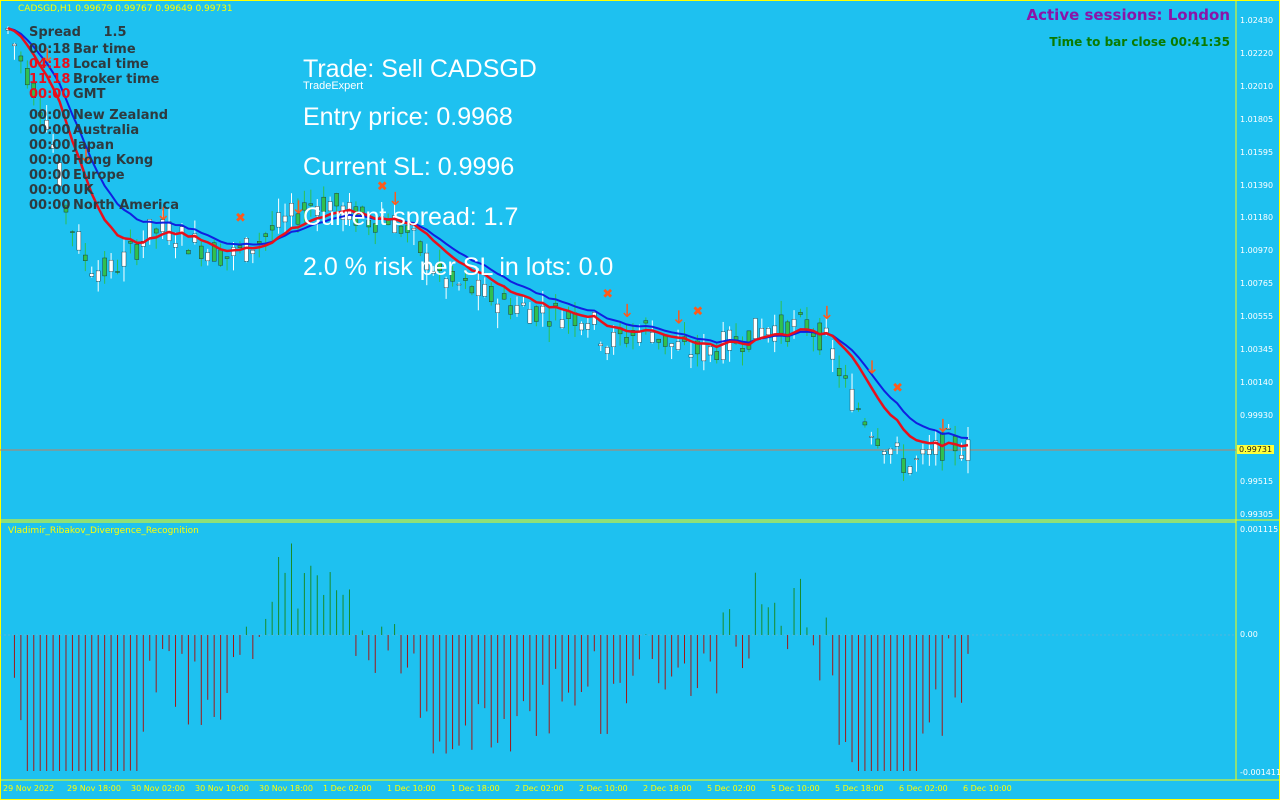  Describe the element at coordinates (1128, 15) in the screenshot. I see `active-sessions: Active sessions: London` at that location.